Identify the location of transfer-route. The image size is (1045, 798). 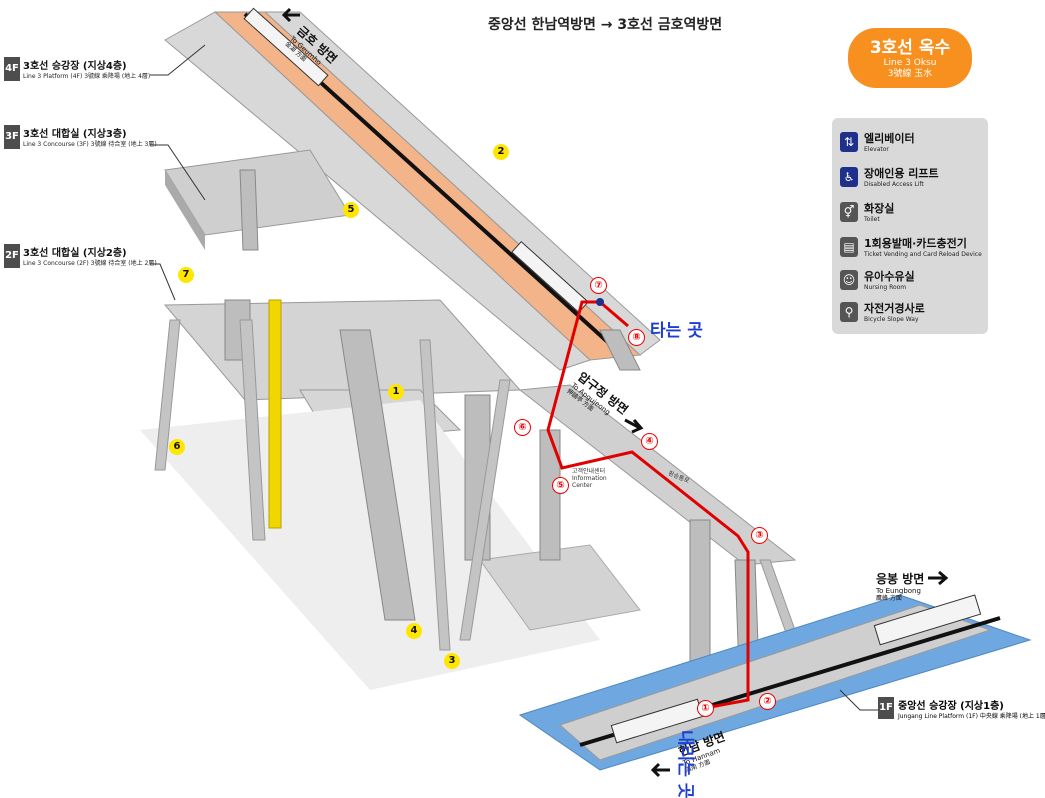
(648, 505).